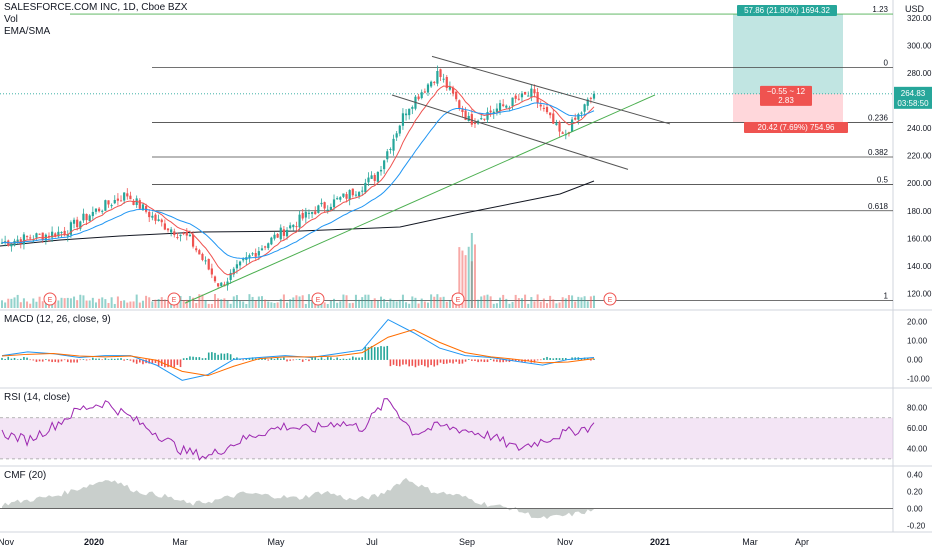  Describe the element at coordinates (786, 95) in the screenshot. I see `ratio-label-bg` at that location.